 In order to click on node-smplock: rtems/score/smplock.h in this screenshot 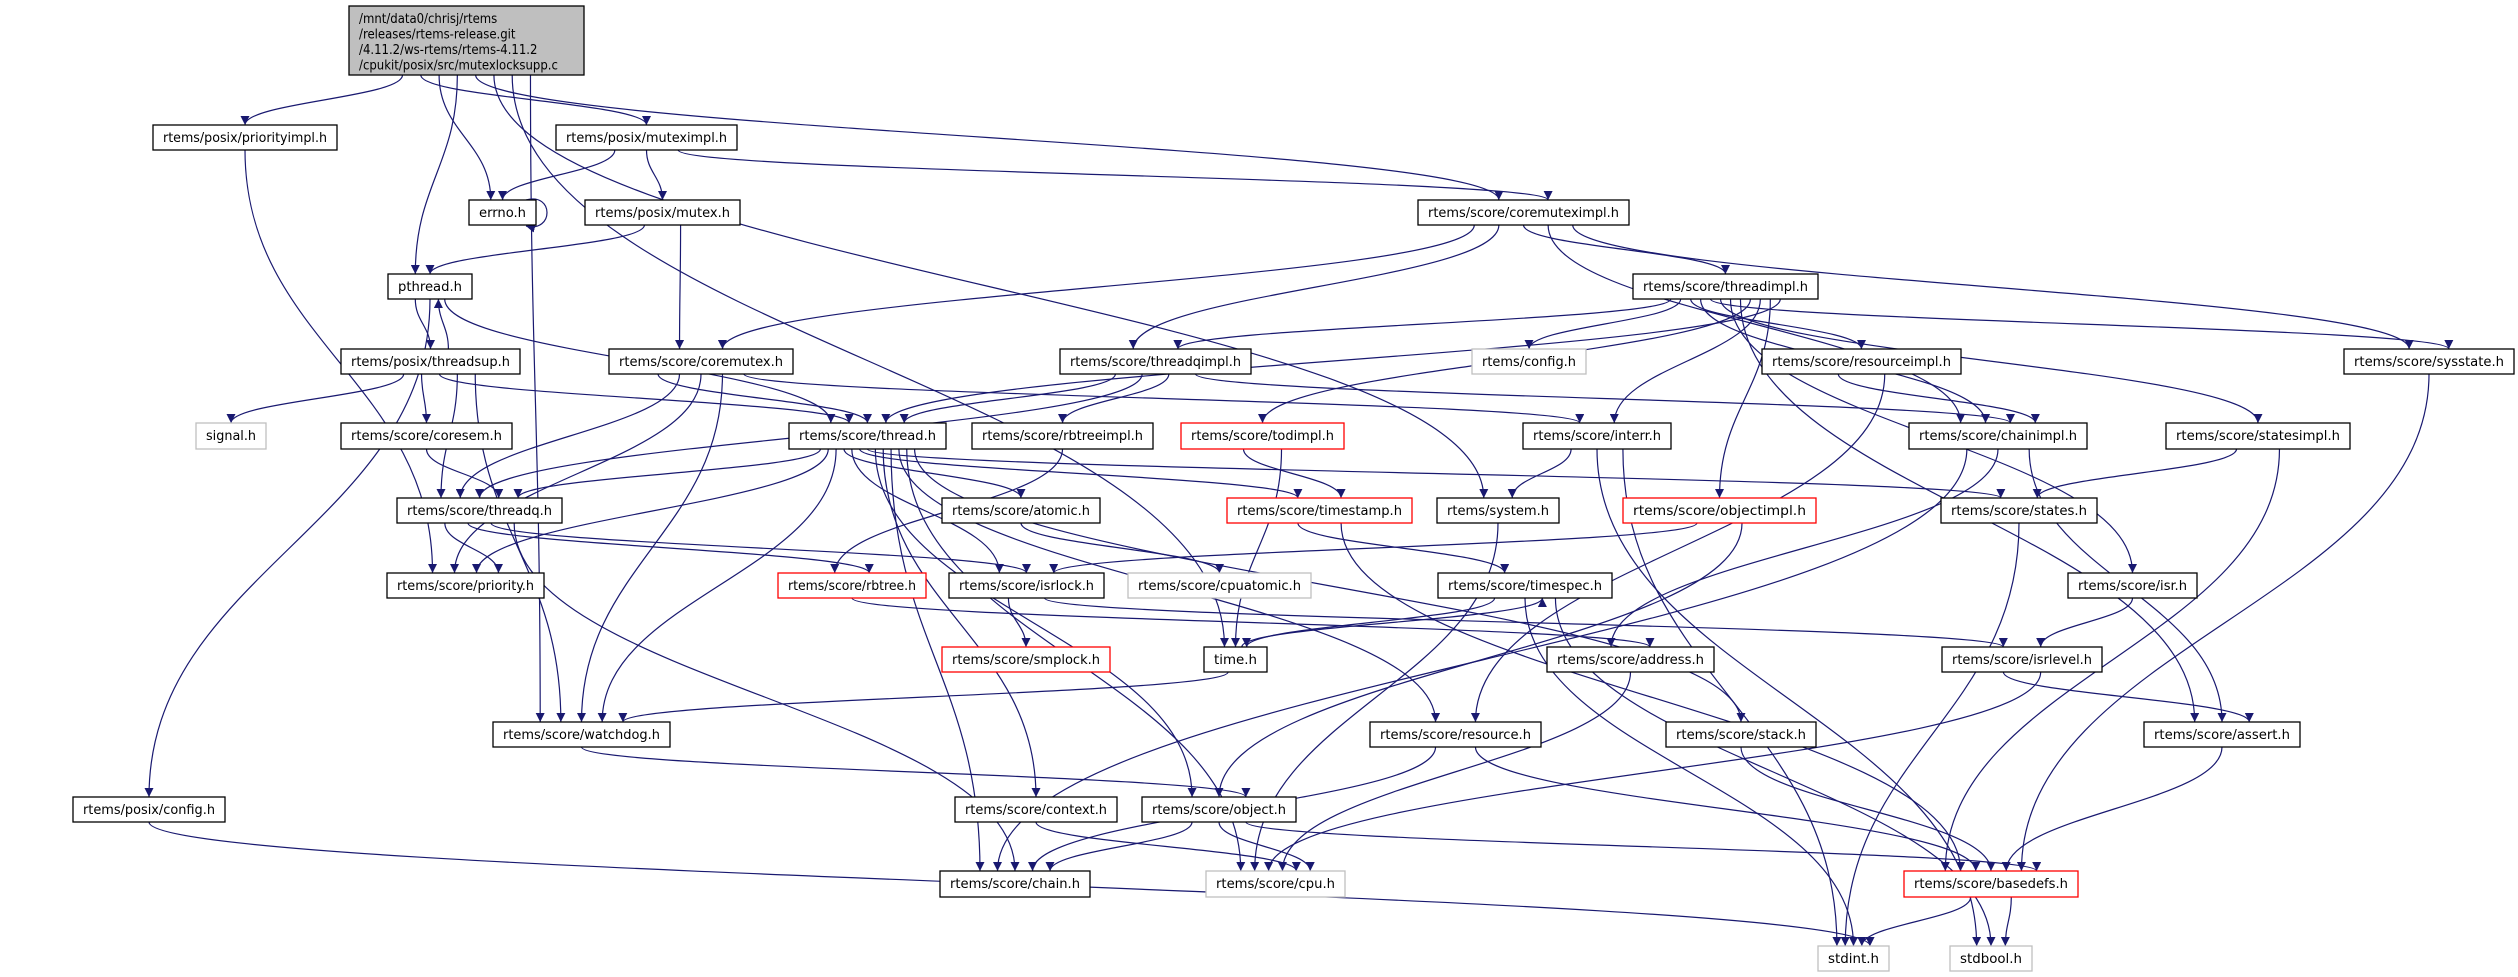, I will do `click(1026, 659)`.